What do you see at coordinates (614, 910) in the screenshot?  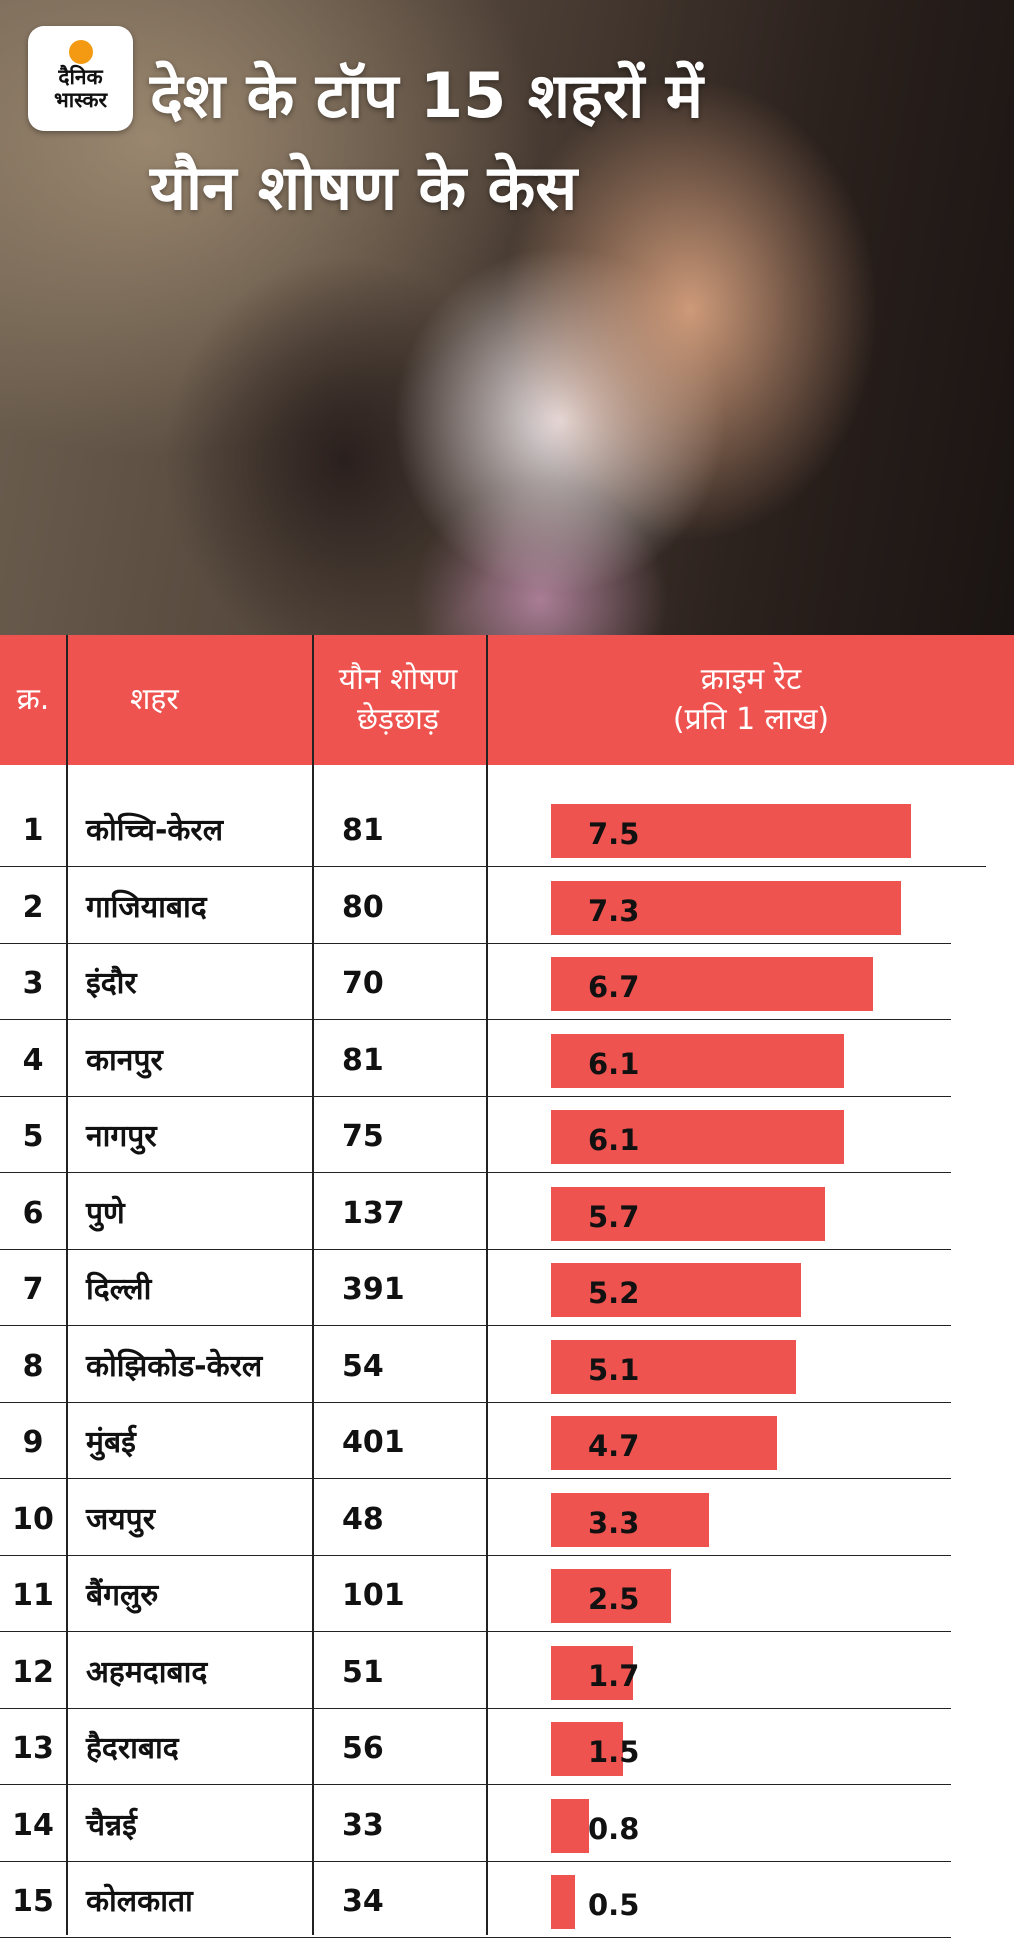 I see `bar-value-label: 7.3` at bounding box center [614, 910].